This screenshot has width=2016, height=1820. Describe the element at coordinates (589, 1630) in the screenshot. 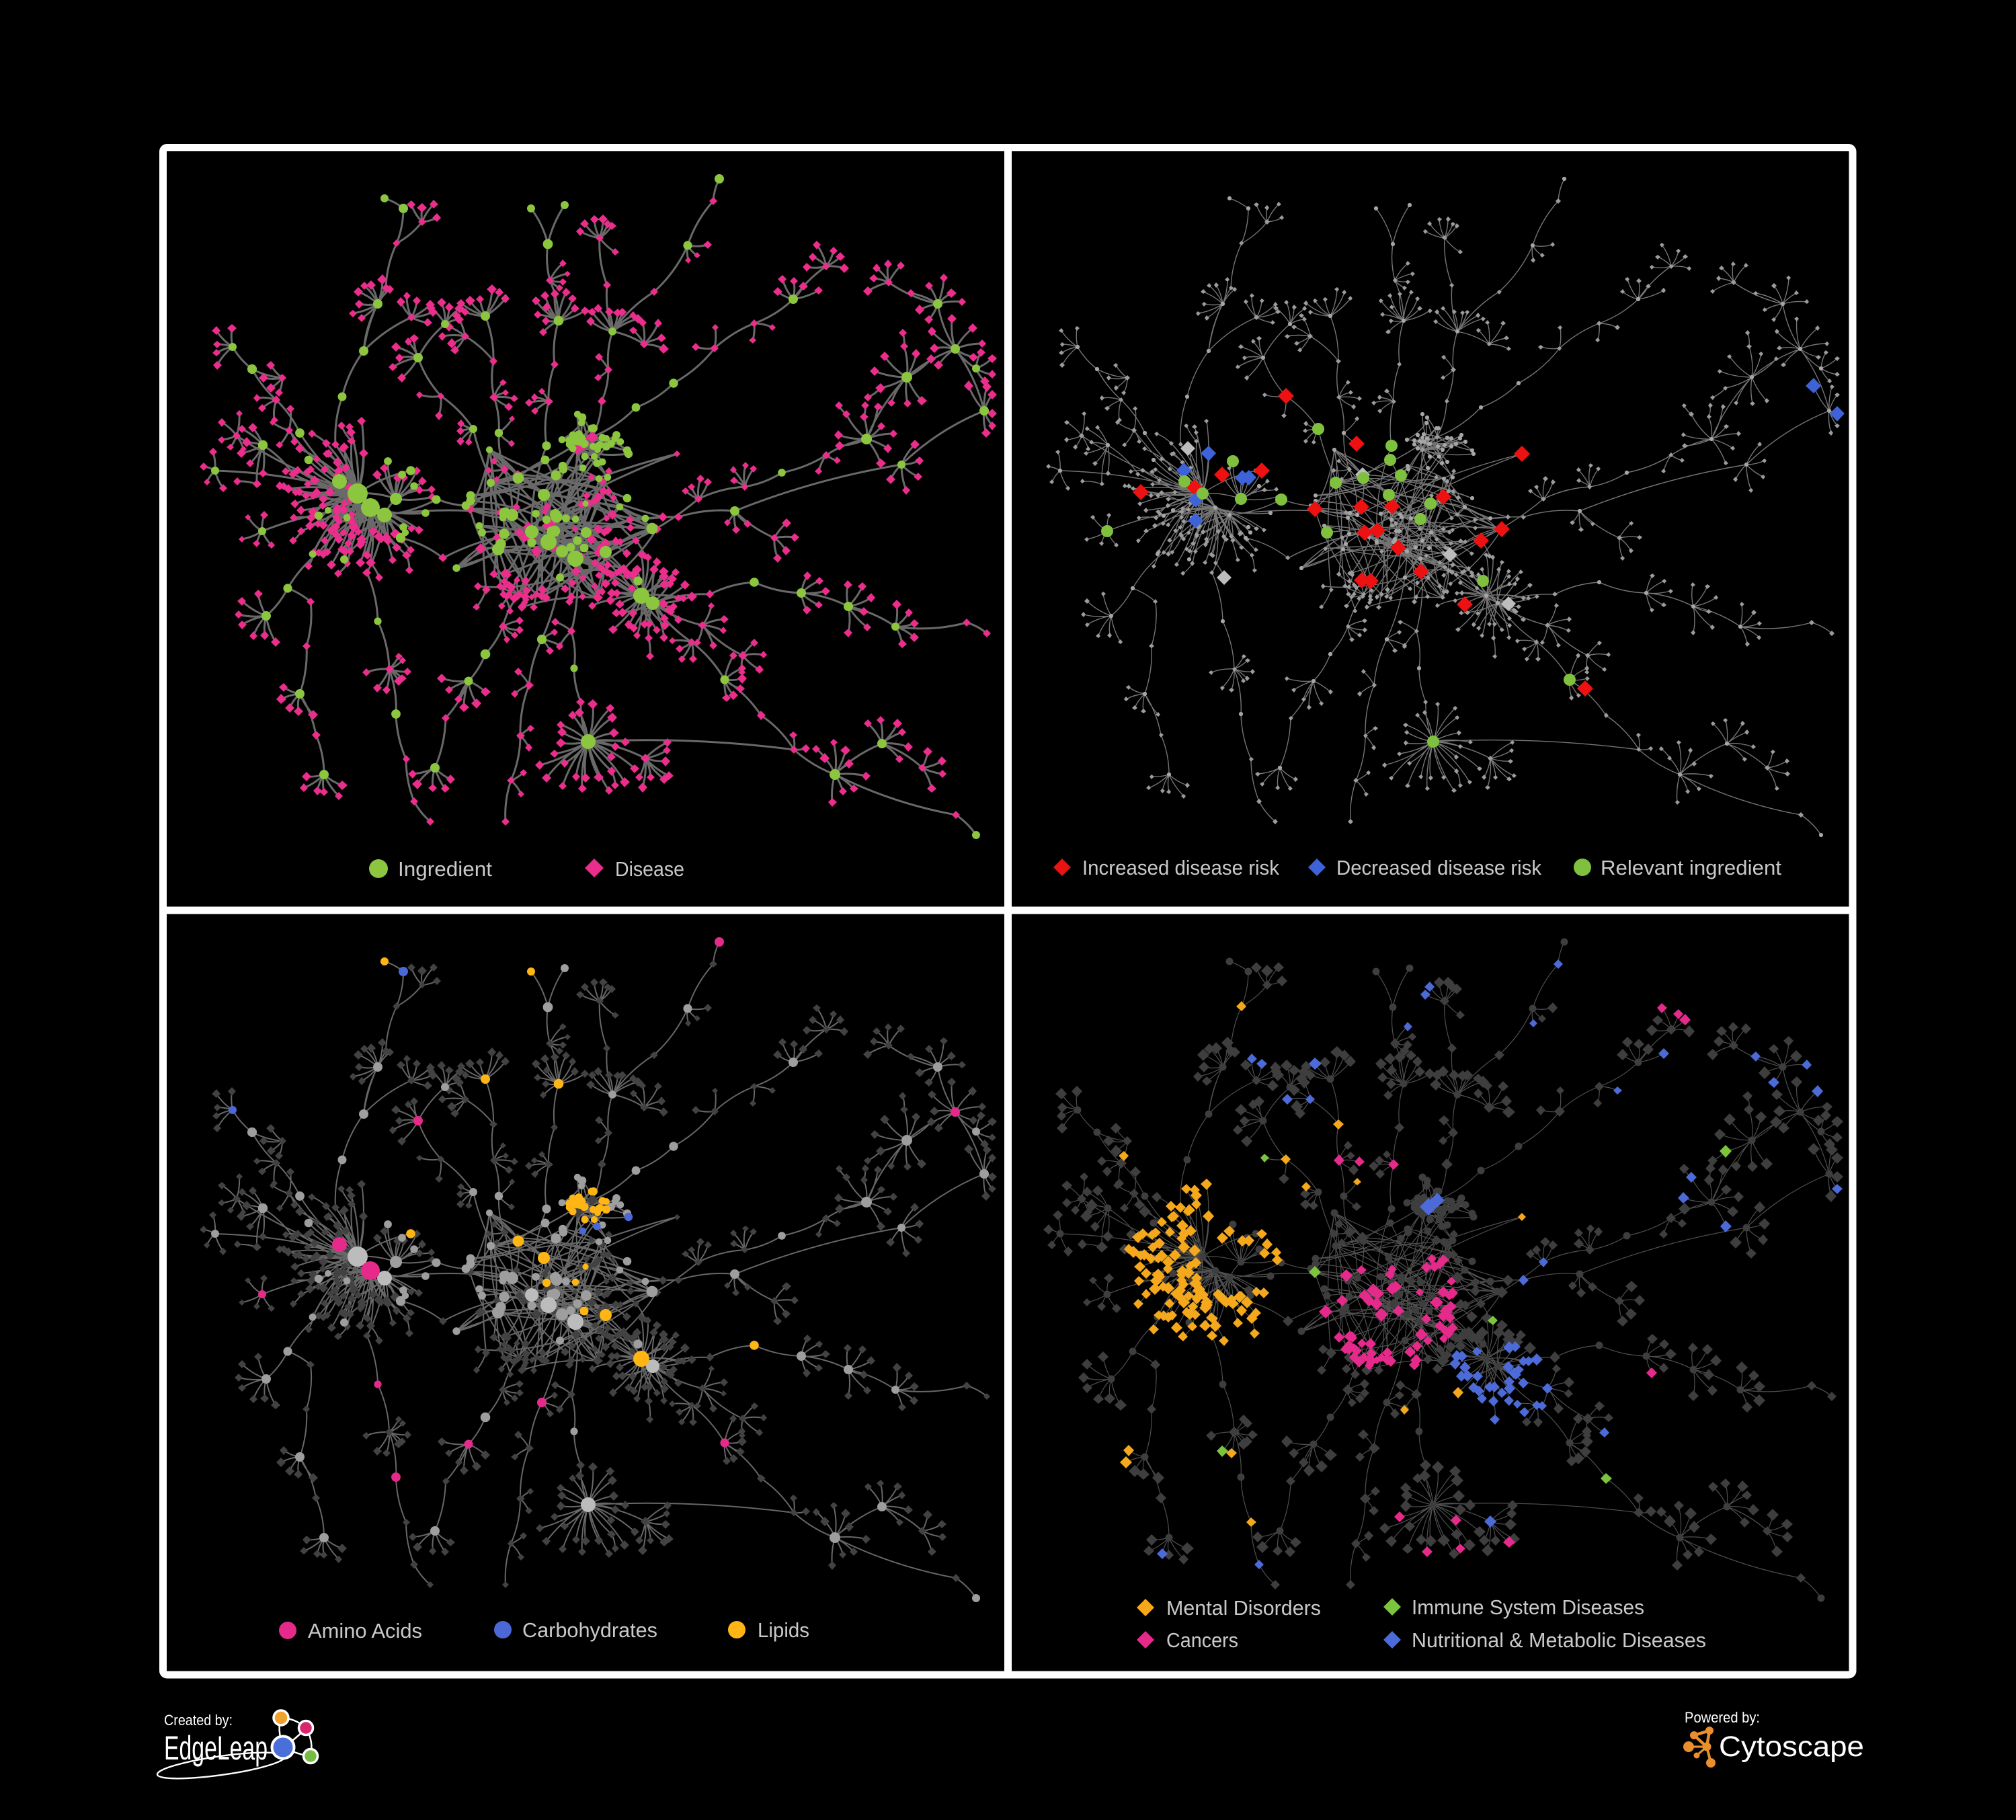

I see `svg-text: Carbohydrates` at that location.